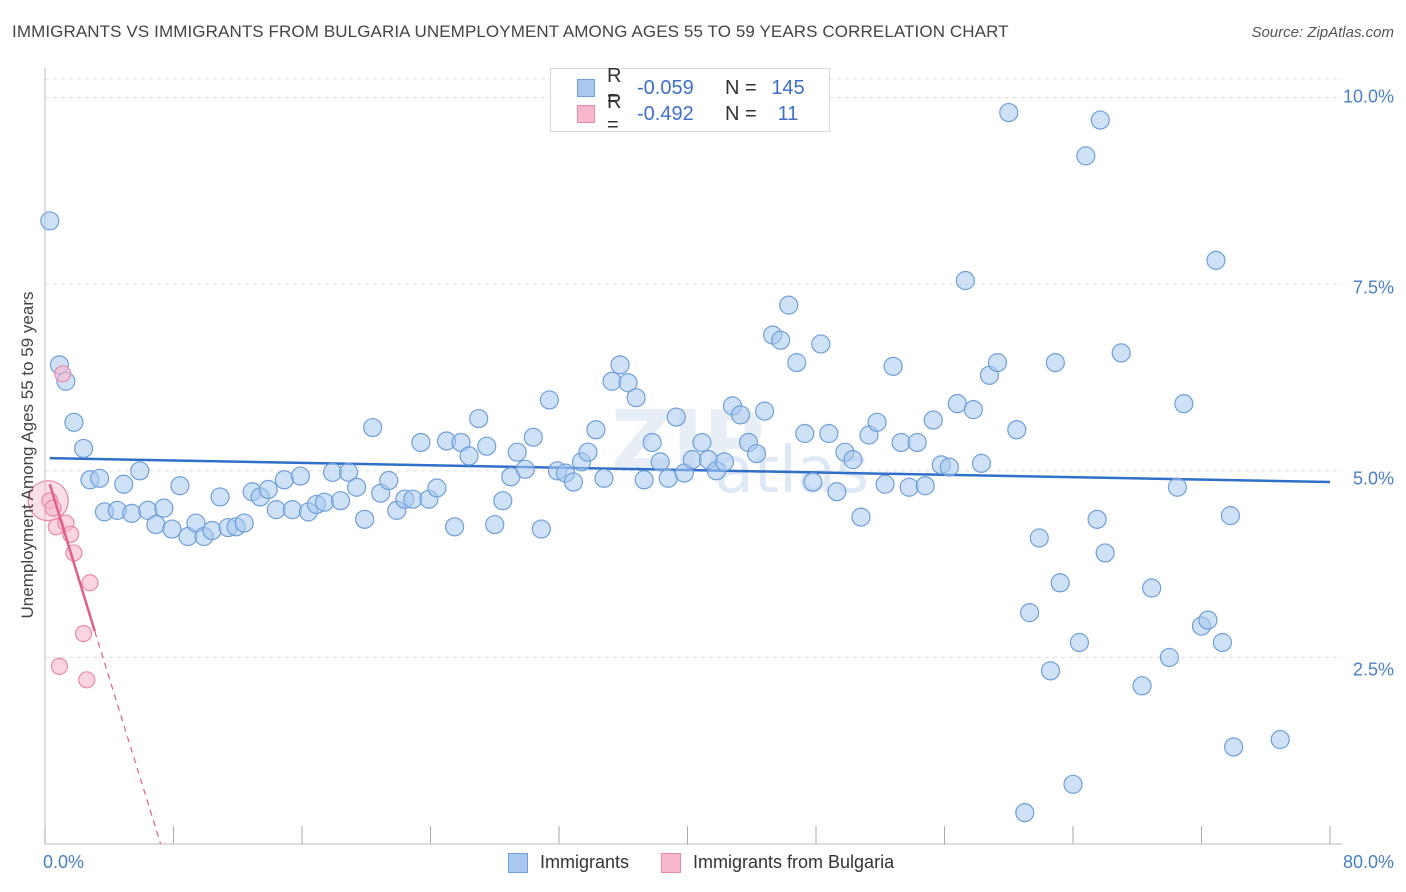  I want to click on y-tick-label: 5.0%, so click(1373, 478).